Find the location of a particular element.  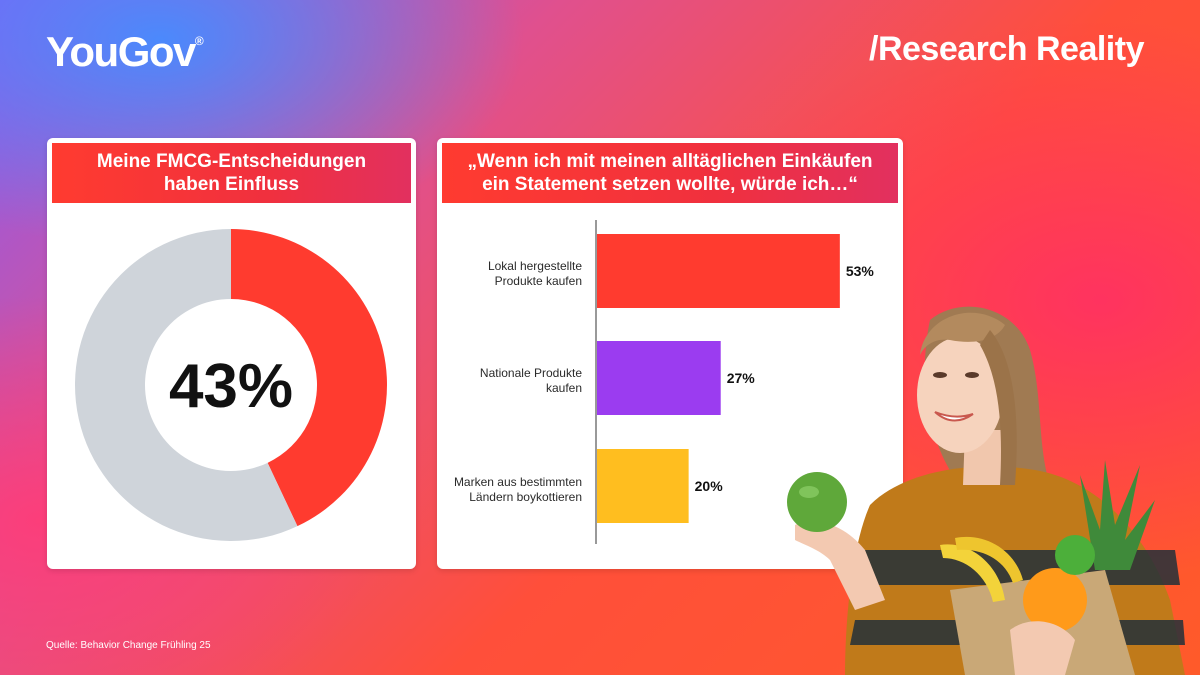

donut-slice-influence is located at coordinates (309, 378).